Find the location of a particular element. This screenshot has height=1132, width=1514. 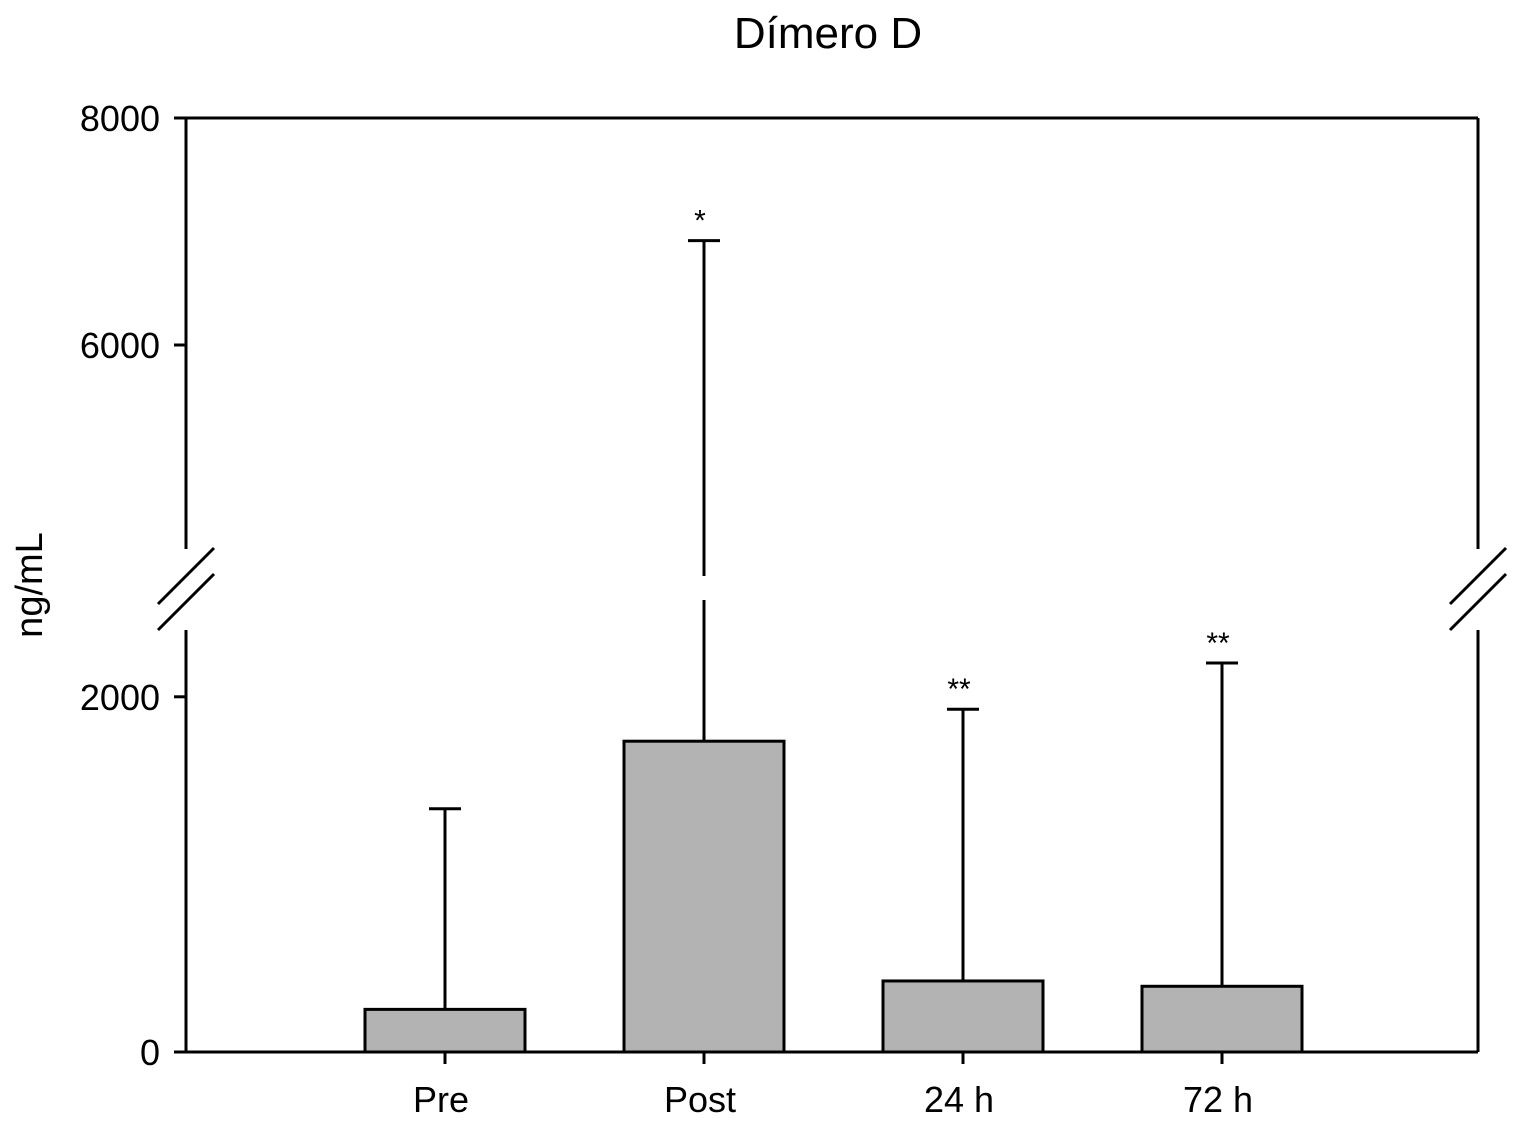

y-tick-label: 2000 is located at coordinates (120, 697).